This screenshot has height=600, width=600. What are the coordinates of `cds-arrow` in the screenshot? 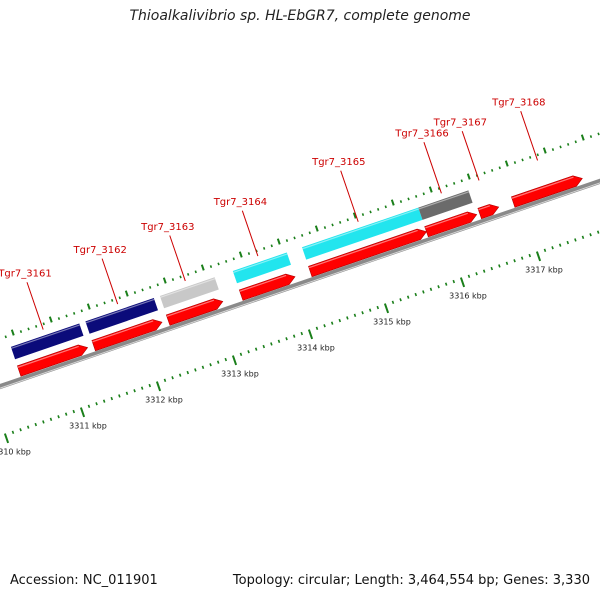 It's located at (194, 312).